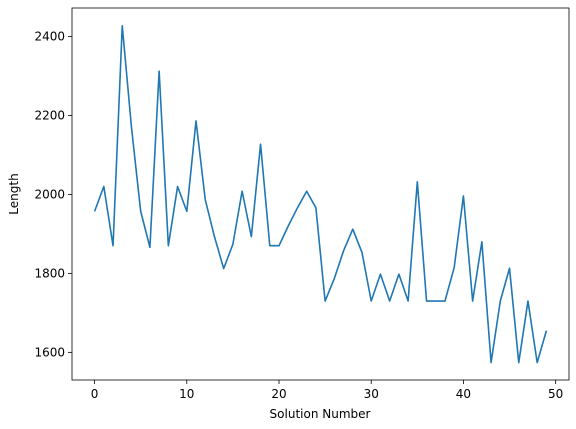  I want to click on y-axis-title: Length, so click(14, 193).